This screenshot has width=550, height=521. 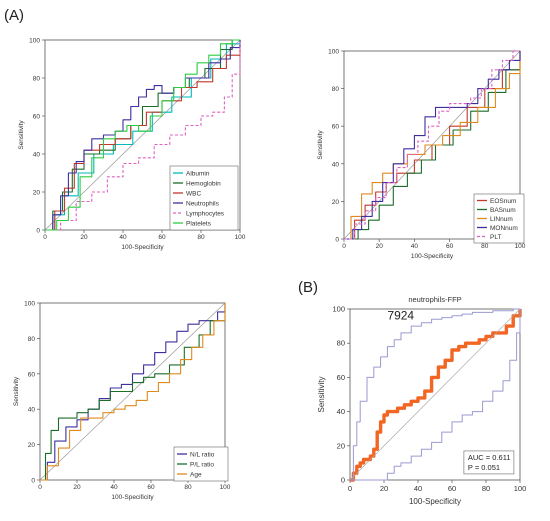 I want to click on legend-label: BASnum, so click(x=503, y=210).